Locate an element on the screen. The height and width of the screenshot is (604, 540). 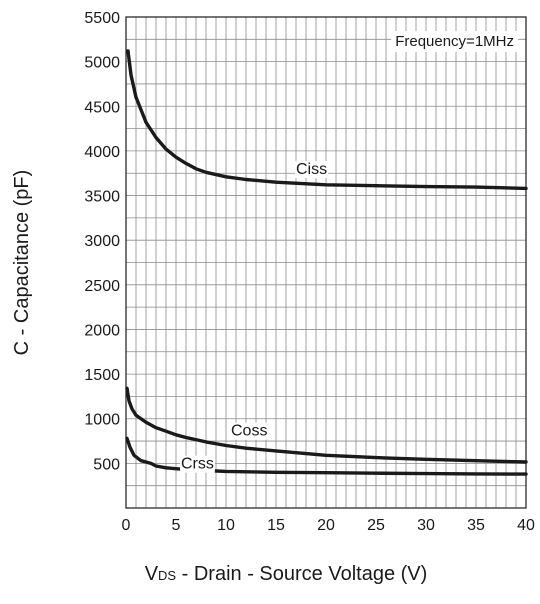
x-tick-label: 10 is located at coordinates (226, 525).